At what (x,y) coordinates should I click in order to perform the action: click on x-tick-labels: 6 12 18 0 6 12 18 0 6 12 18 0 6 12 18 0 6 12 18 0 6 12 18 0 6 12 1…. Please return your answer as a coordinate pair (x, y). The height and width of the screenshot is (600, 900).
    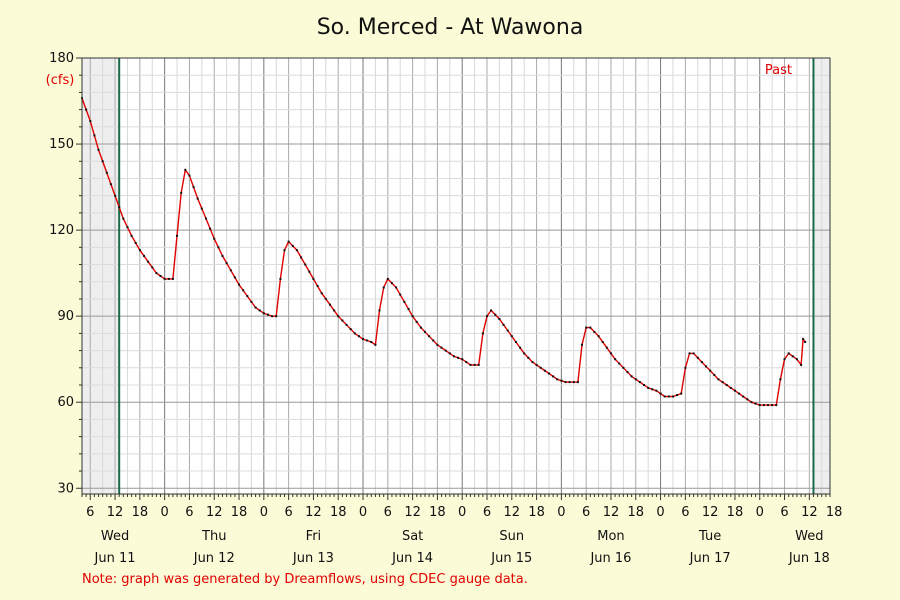
    Looking at the image, I should click on (464, 512).